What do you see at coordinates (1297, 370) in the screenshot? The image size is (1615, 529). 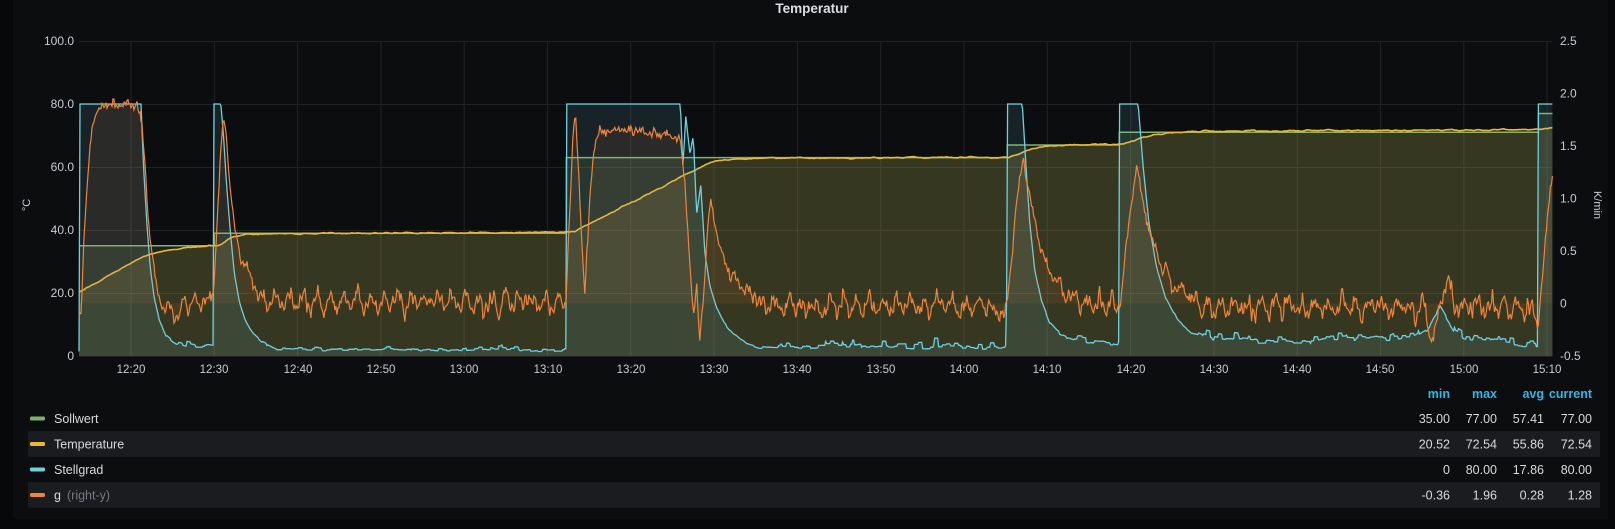 I see `svg-text: 14:40` at bounding box center [1297, 370].